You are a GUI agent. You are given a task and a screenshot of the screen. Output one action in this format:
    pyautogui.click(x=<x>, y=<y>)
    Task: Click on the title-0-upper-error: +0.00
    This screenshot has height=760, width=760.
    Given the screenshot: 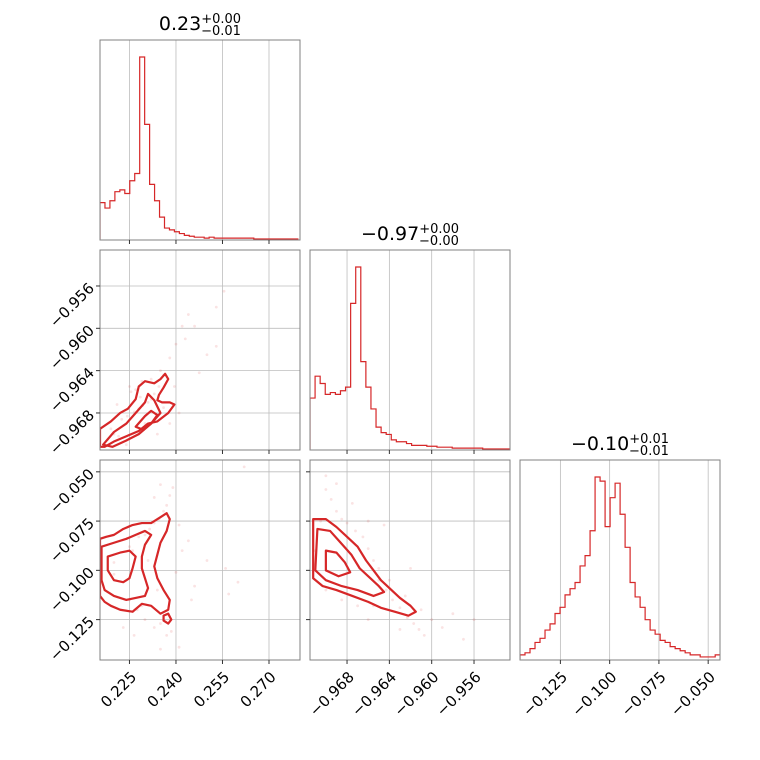 What is the action you would take?
    pyautogui.click(x=221, y=19)
    